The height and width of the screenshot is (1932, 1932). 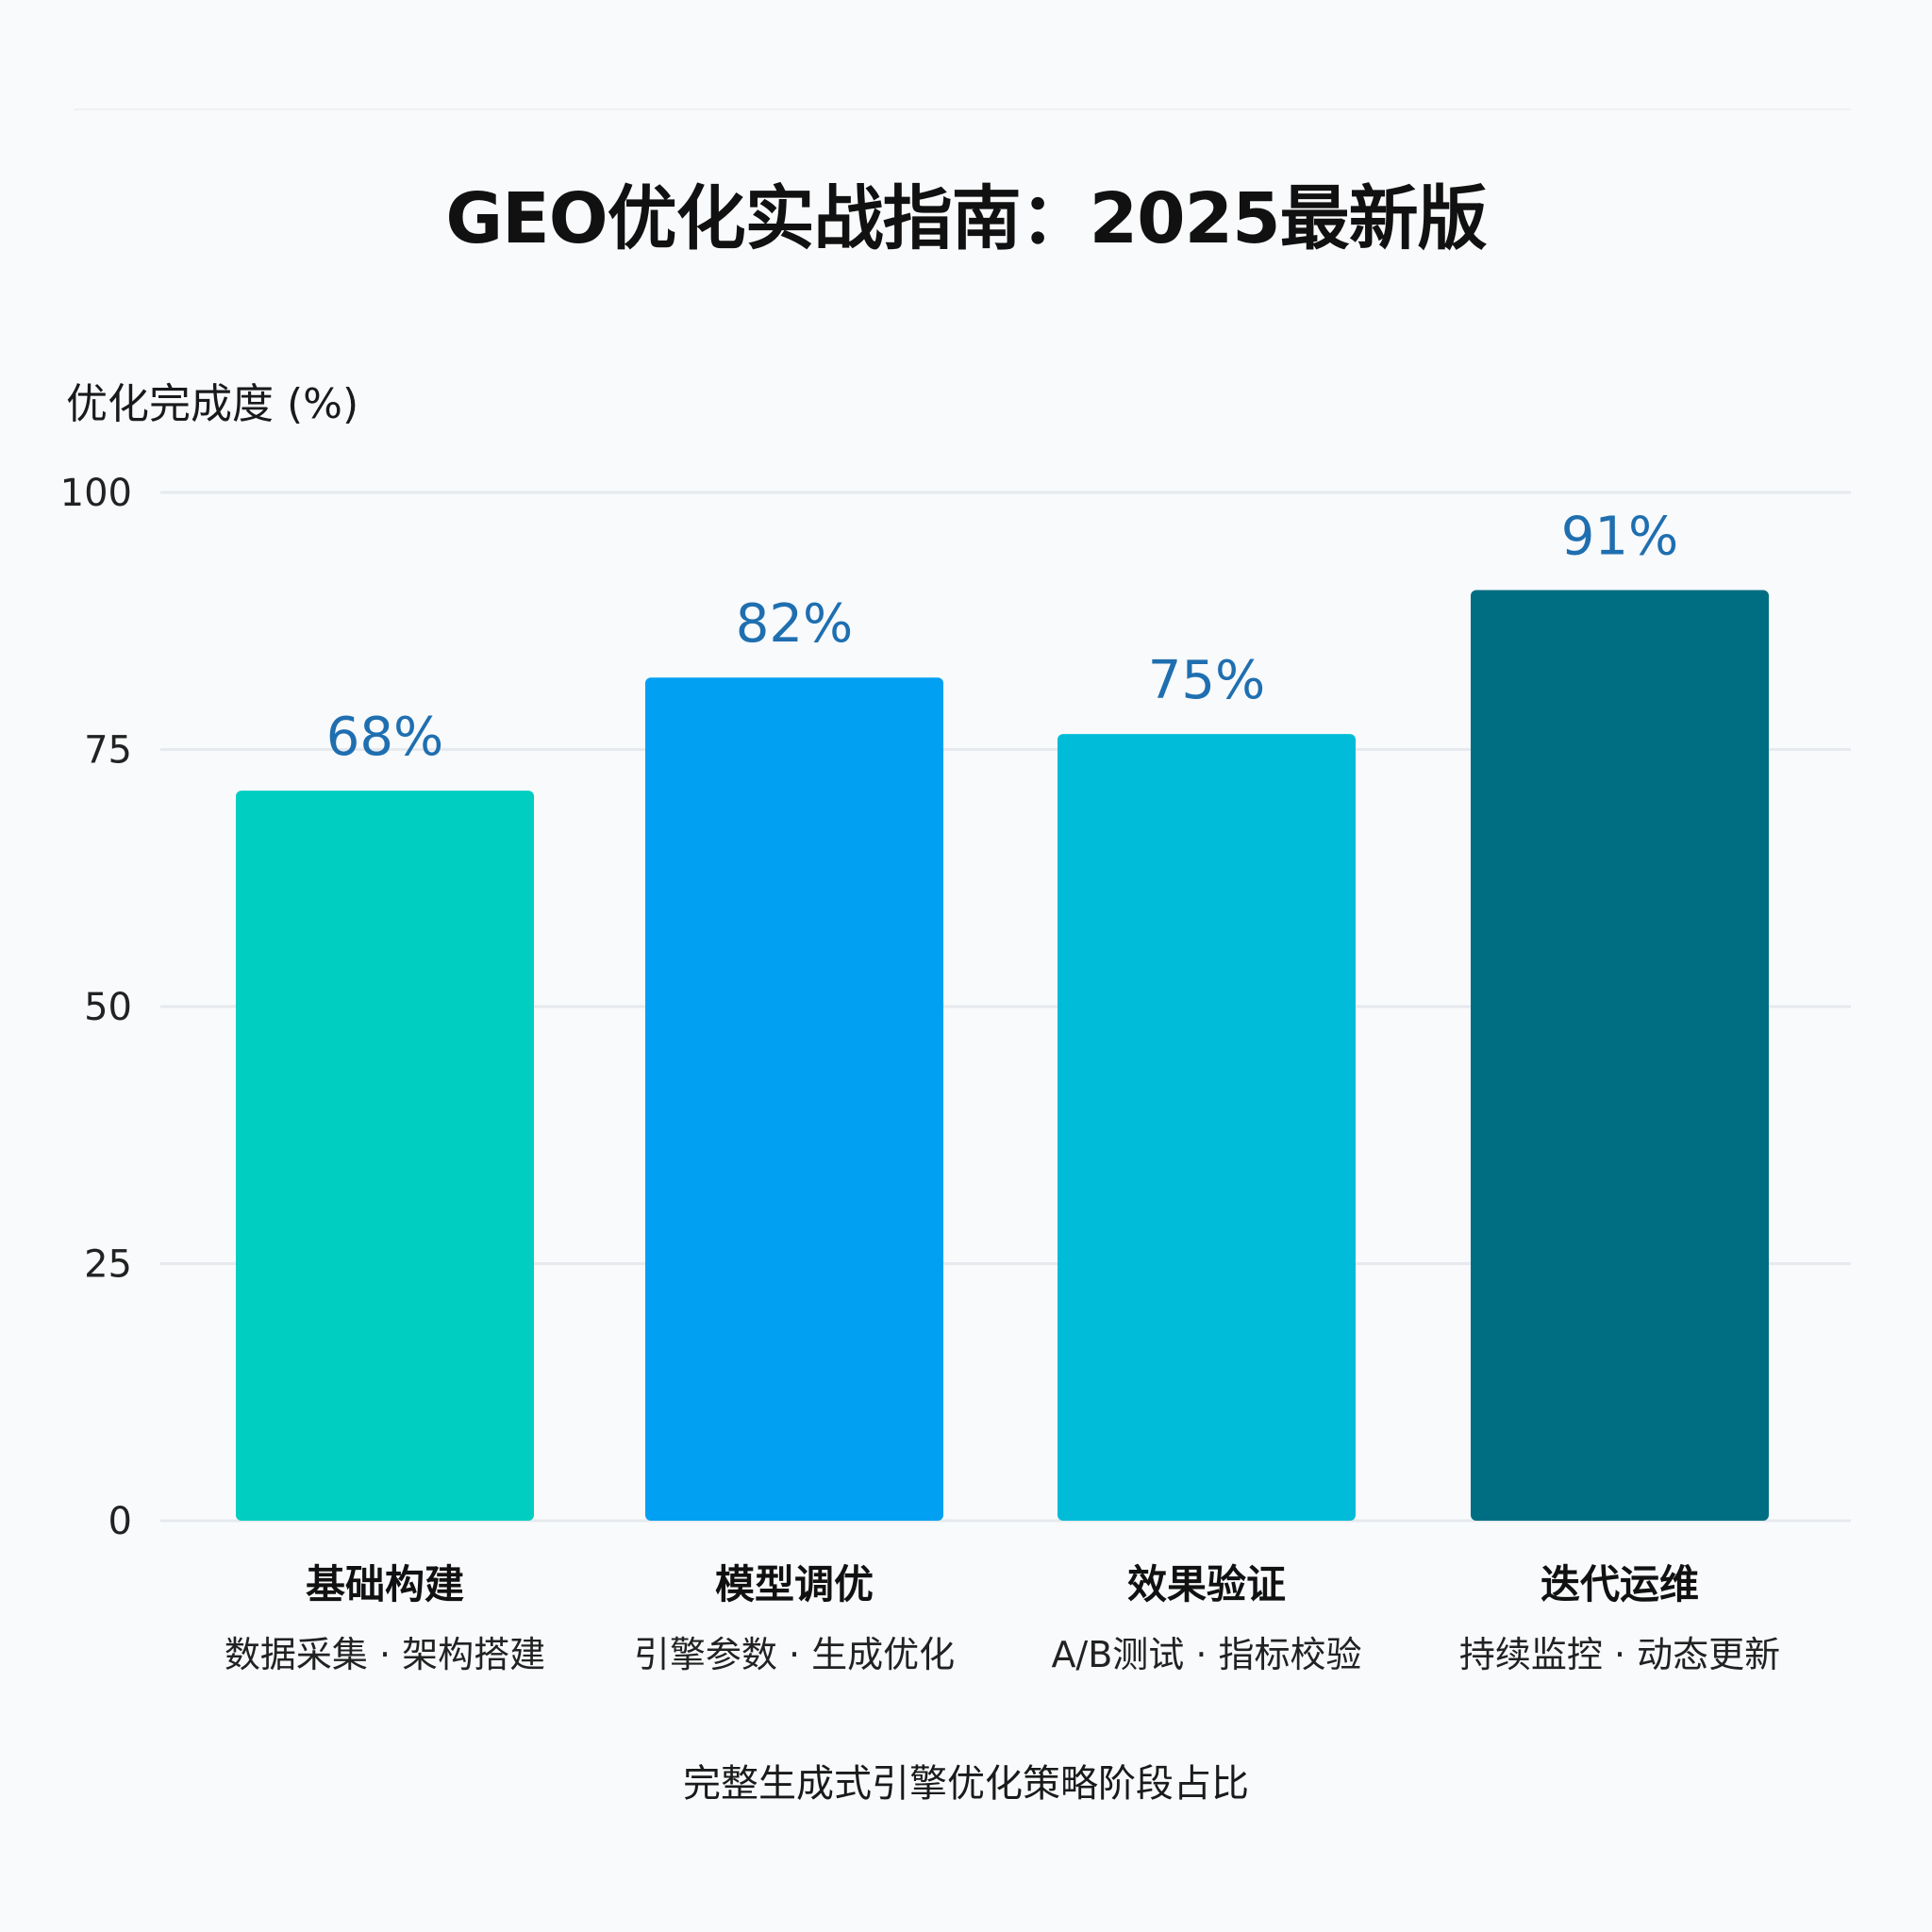 What do you see at coordinates (795, 624) in the screenshot?
I see `data-label: 82%` at bounding box center [795, 624].